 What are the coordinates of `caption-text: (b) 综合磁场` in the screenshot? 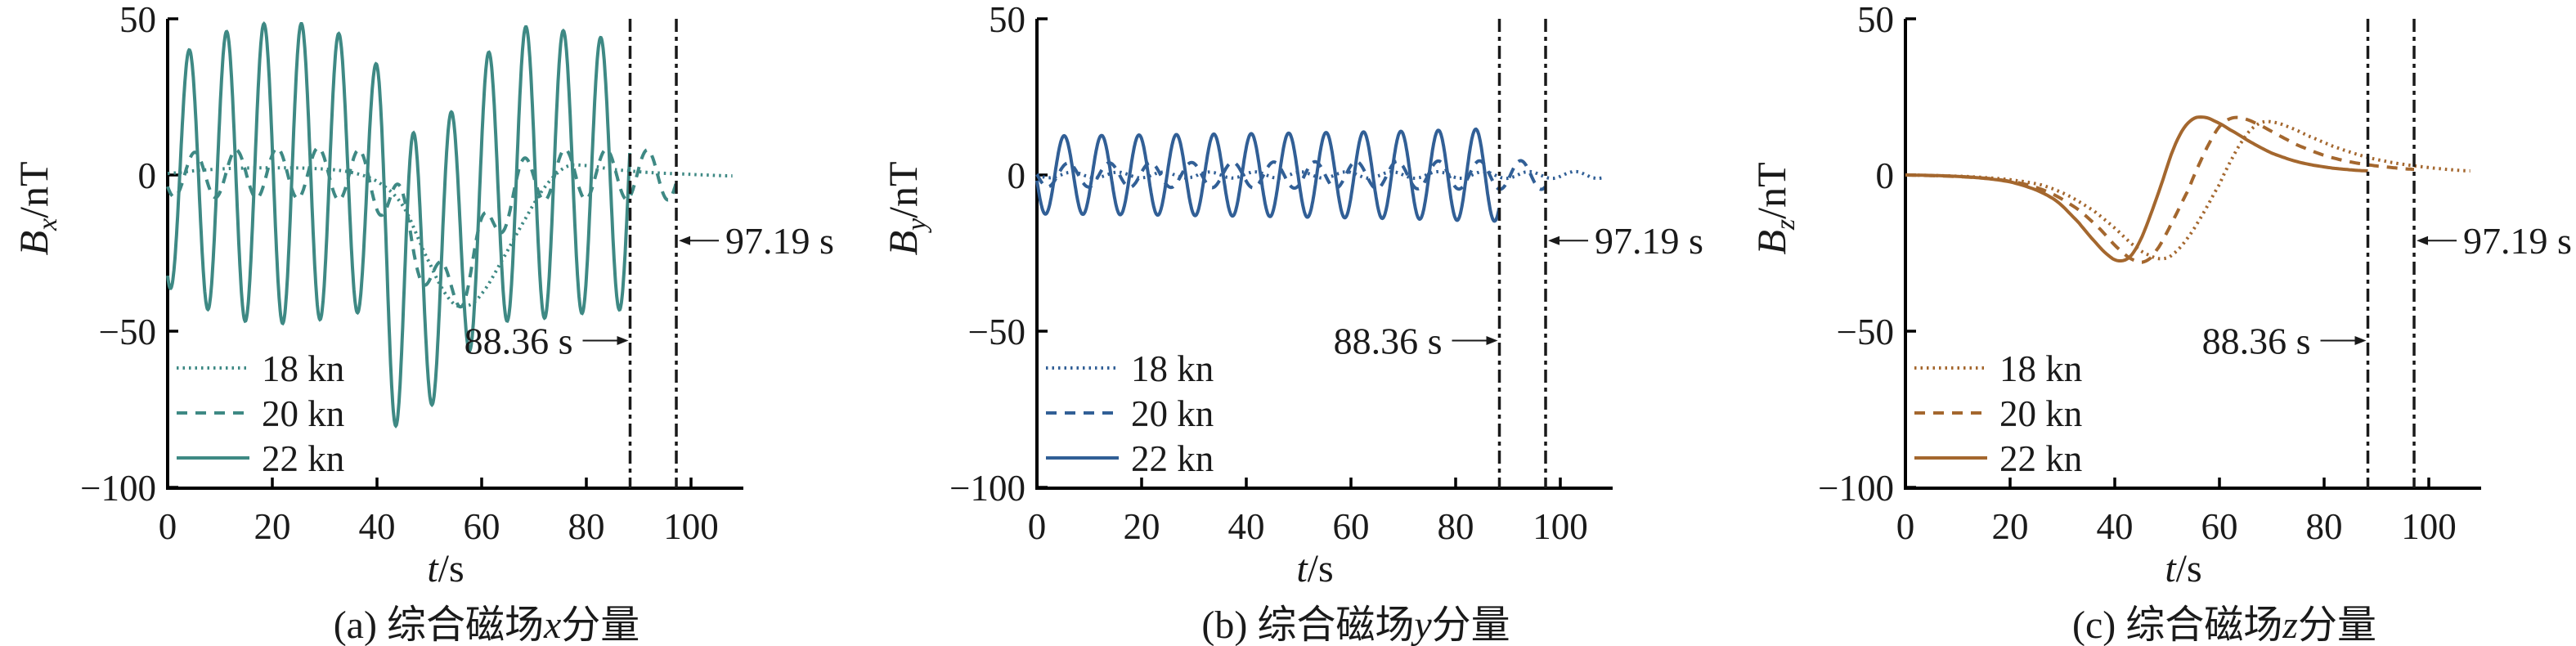 It's located at (1308, 624).